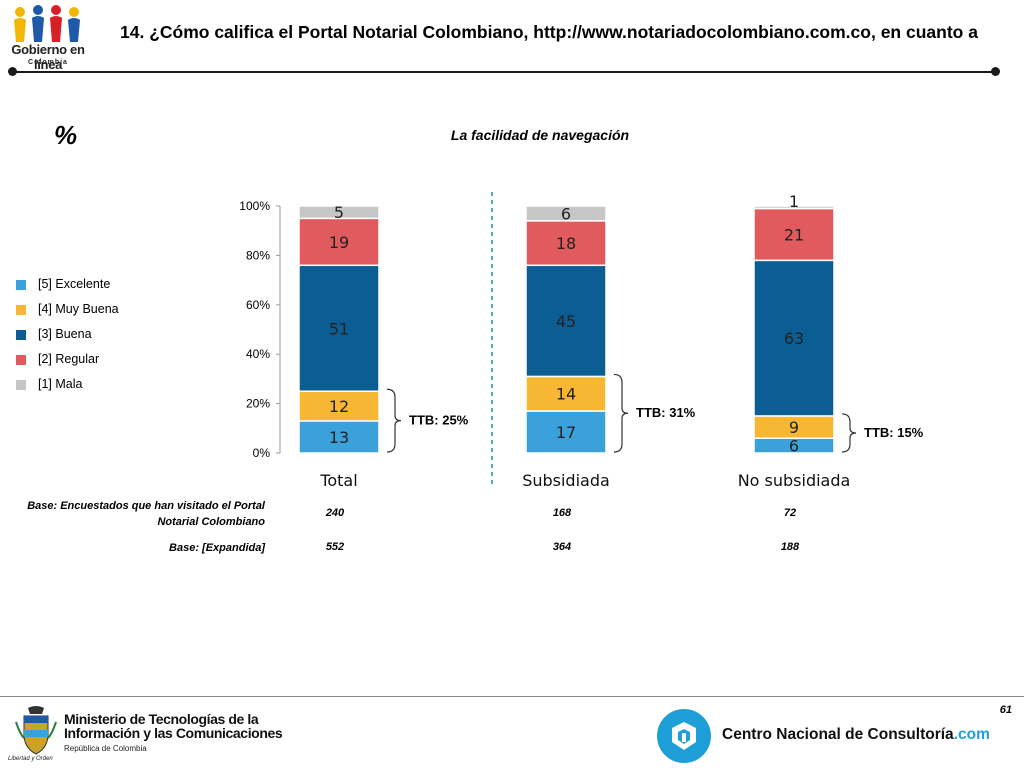  I want to click on y-tick-label: 40%, so click(258, 354).